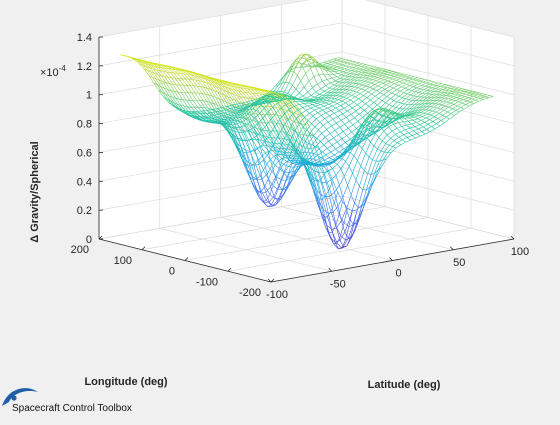  I want to click on z-tick-label: 0.2, so click(84, 211).